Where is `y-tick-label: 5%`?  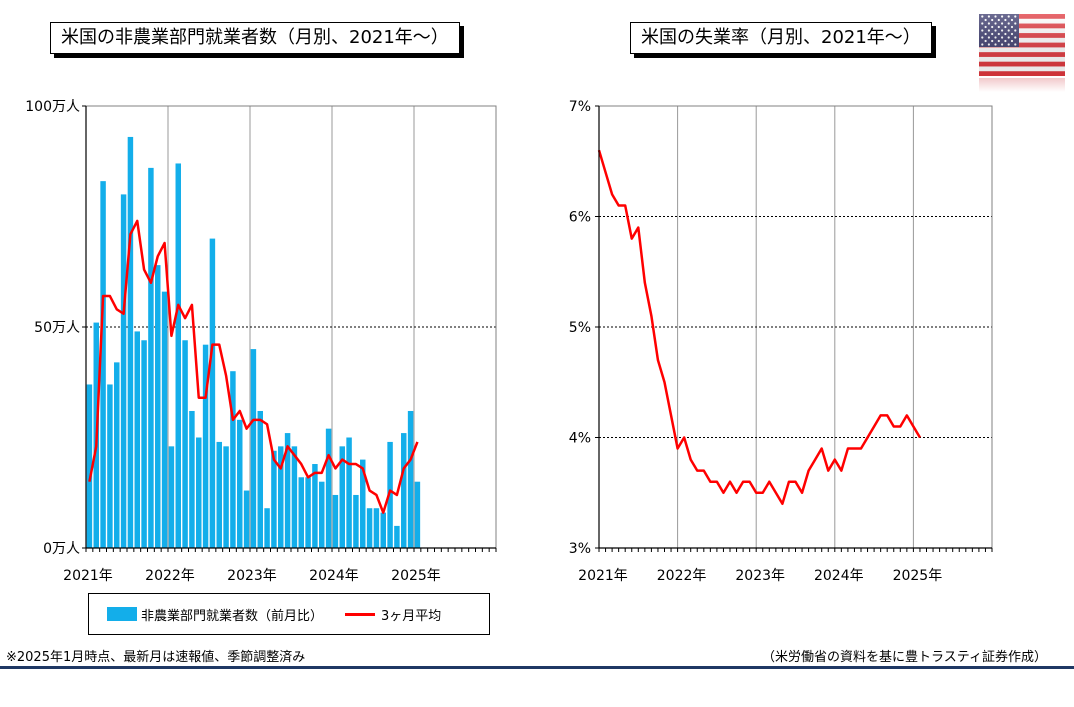 y-tick-label: 5% is located at coordinates (580, 328).